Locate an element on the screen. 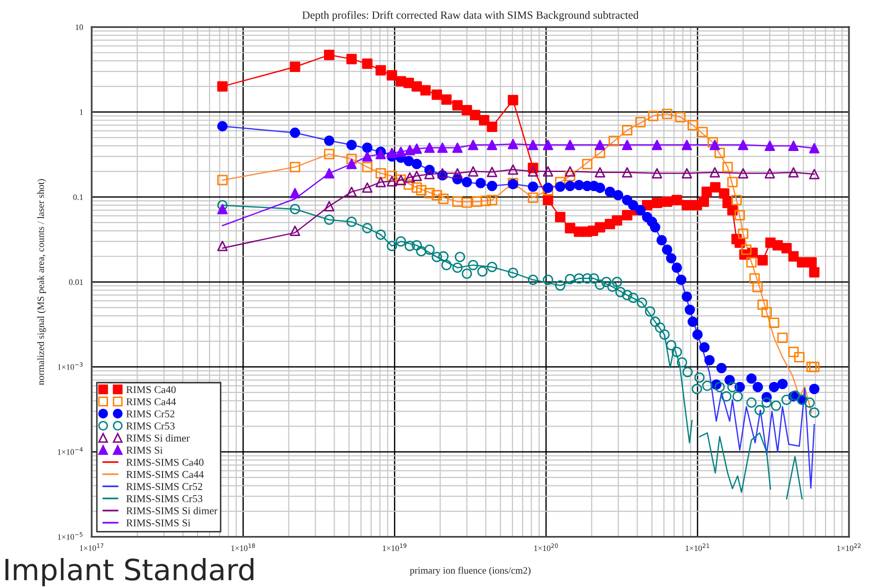 This screenshot has height=588, width=873. x-axis-title: primary ion fluence (ions/cm2) is located at coordinates (470, 571).